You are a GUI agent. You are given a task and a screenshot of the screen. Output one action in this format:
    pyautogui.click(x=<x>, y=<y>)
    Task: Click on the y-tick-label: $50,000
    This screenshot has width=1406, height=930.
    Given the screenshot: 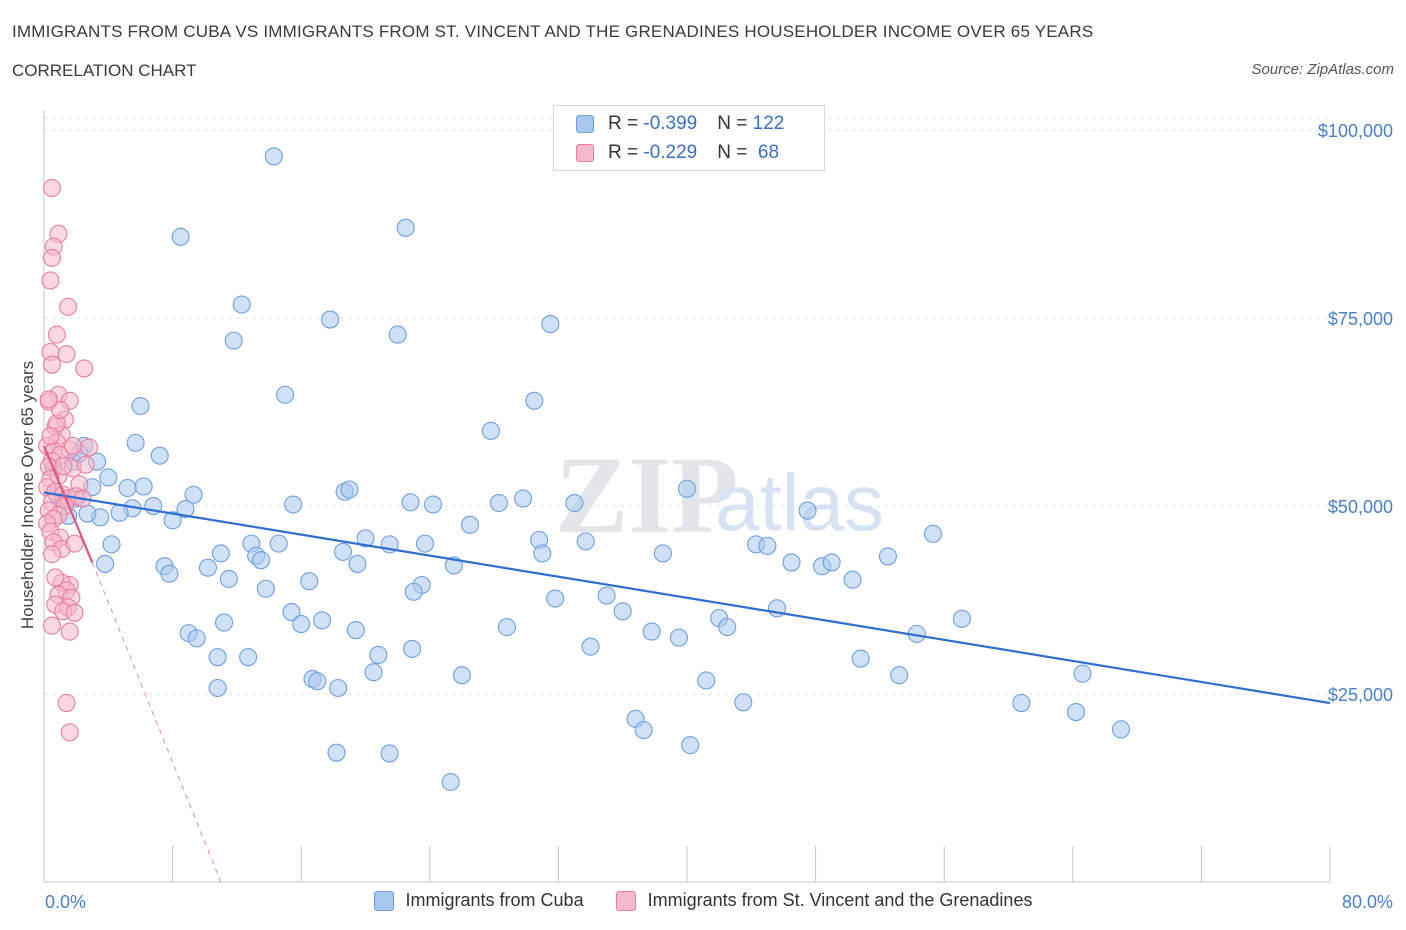 What is the action you would take?
    pyautogui.click(x=1360, y=507)
    